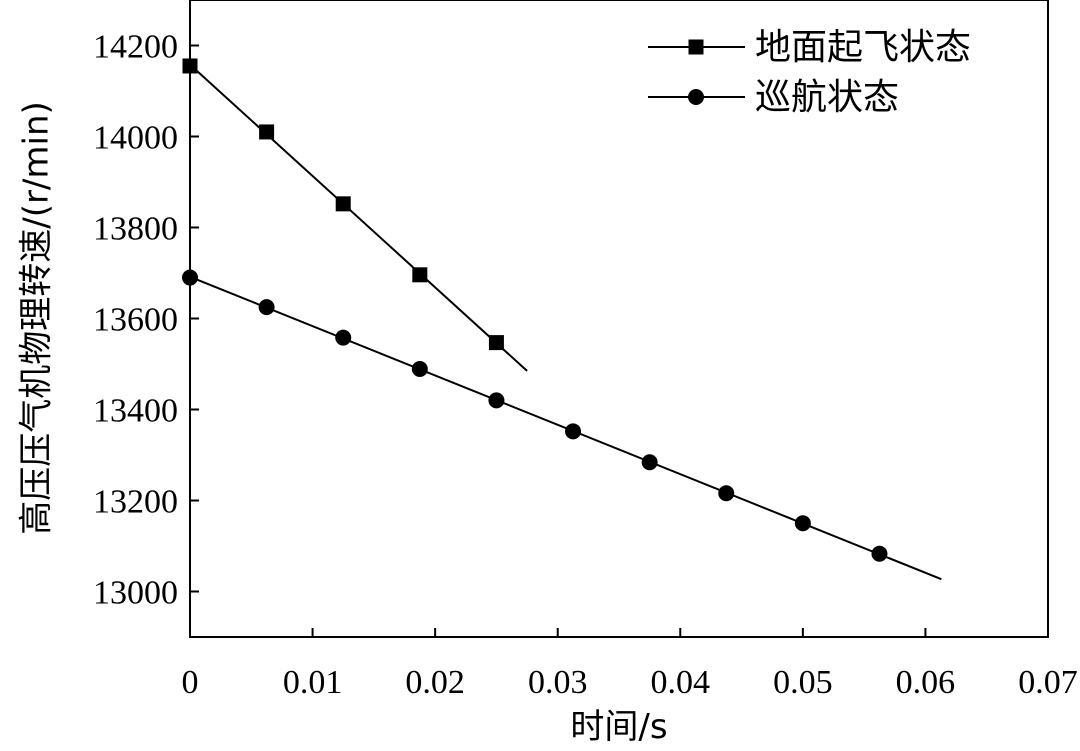 The image size is (1080, 751). I want to click on series-line, so click(358, 217).